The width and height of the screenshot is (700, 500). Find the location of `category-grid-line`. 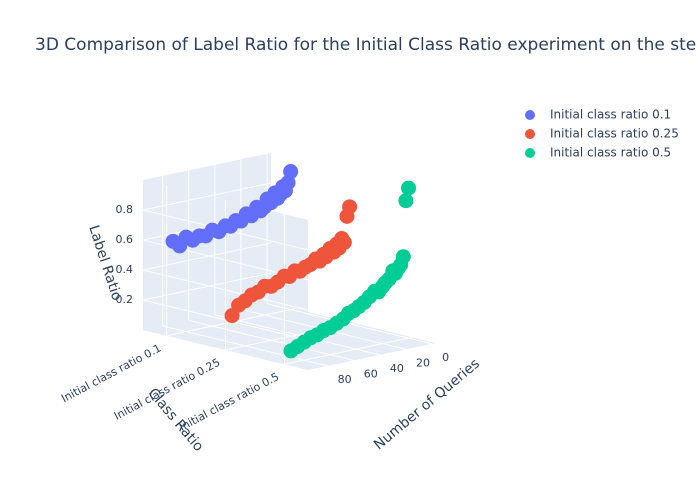

category-grid-line is located at coordinates (348, 350).